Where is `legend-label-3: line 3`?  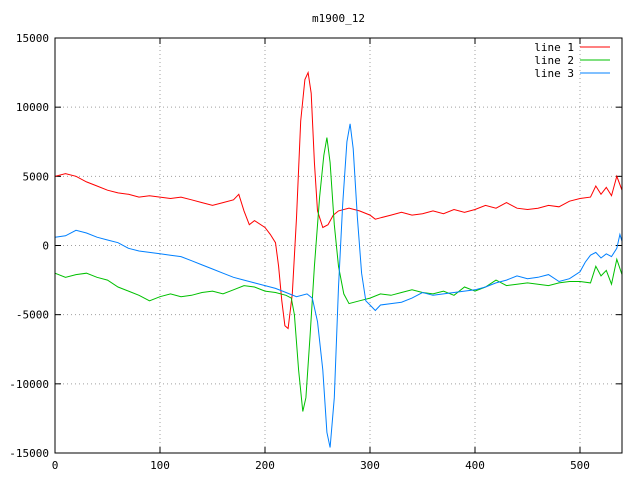 legend-label-3: line 3 is located at coordinates (554, 73).